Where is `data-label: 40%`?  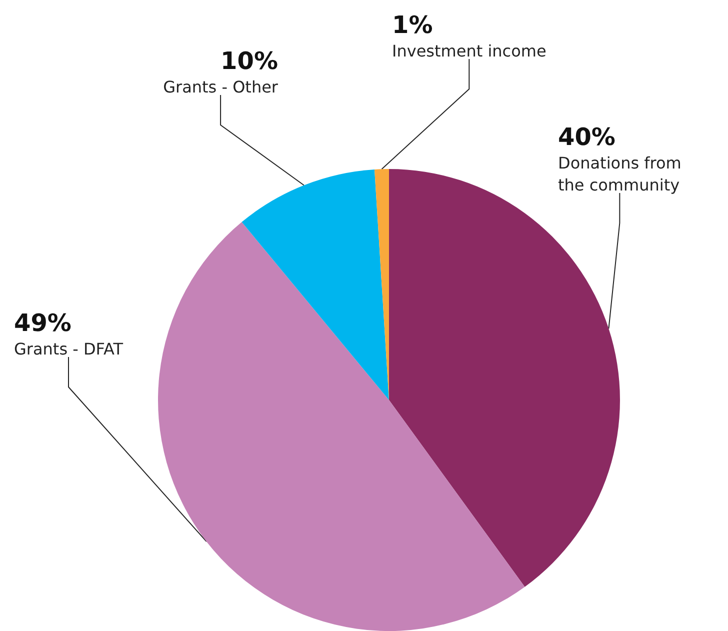 data-label: 40% is located at coordinates (587, 137).